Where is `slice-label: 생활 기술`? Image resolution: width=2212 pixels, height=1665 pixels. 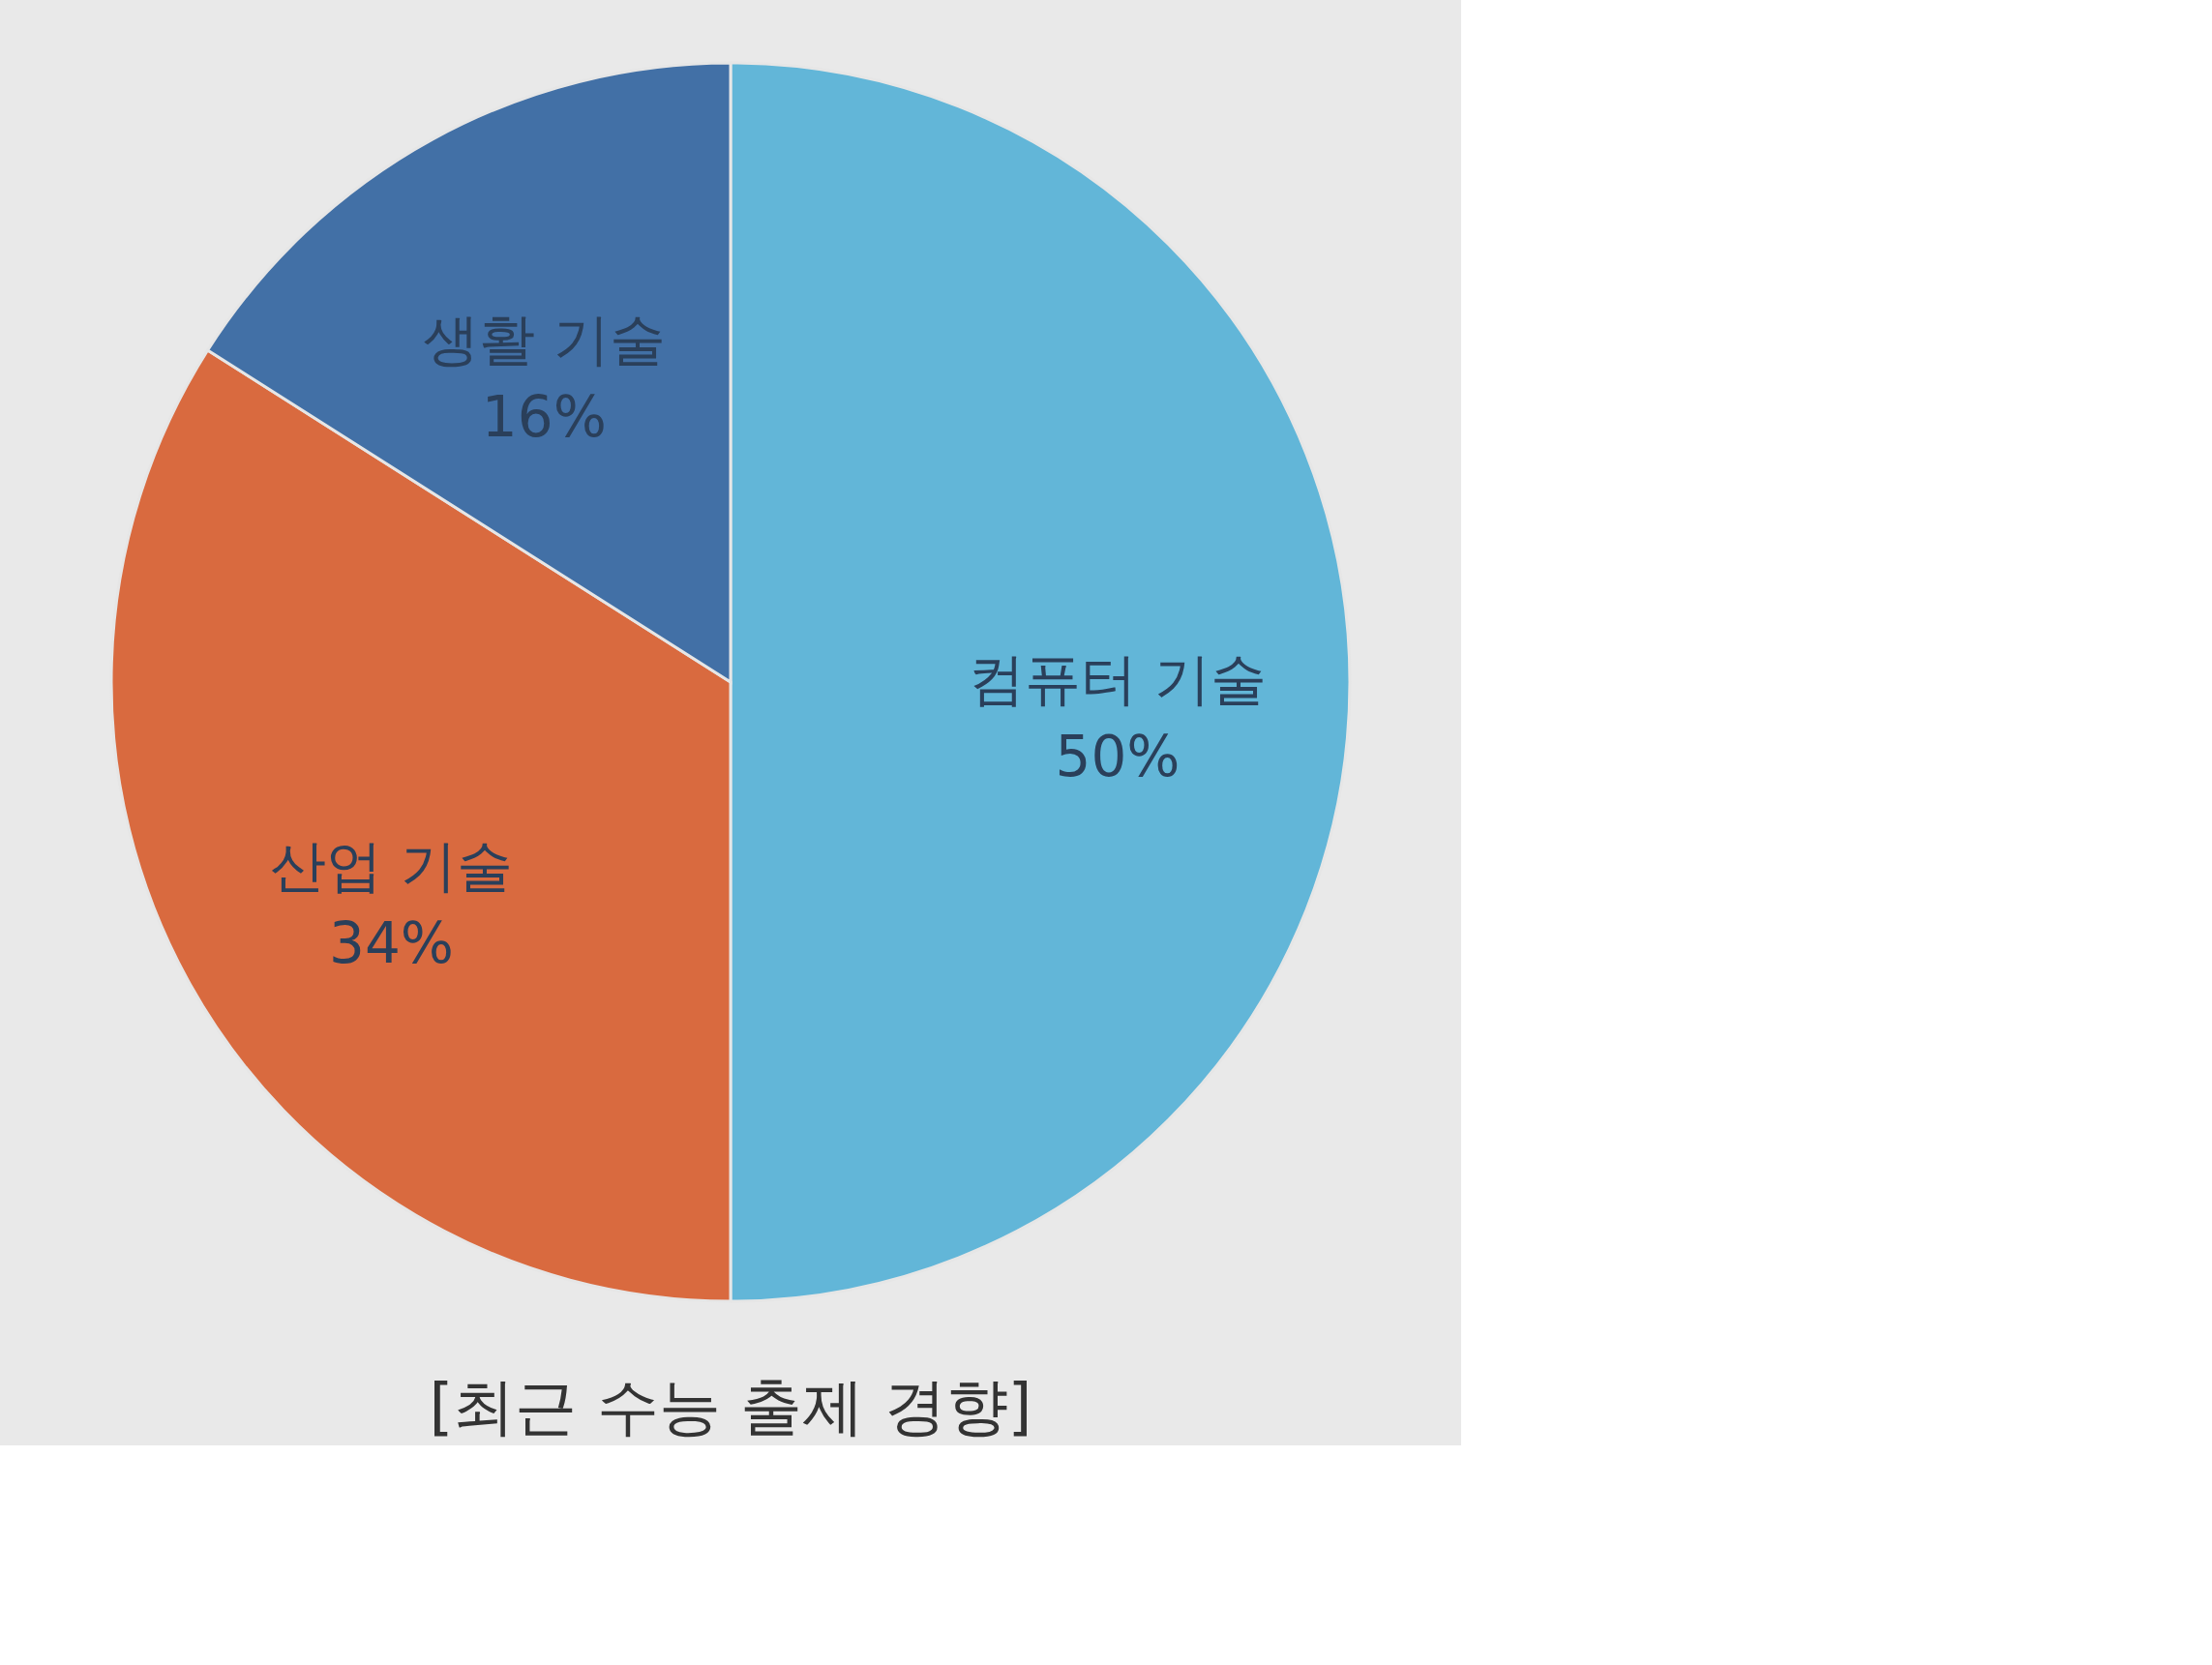
slice-label: 생활 기술 is located at coordinates (544, 340).